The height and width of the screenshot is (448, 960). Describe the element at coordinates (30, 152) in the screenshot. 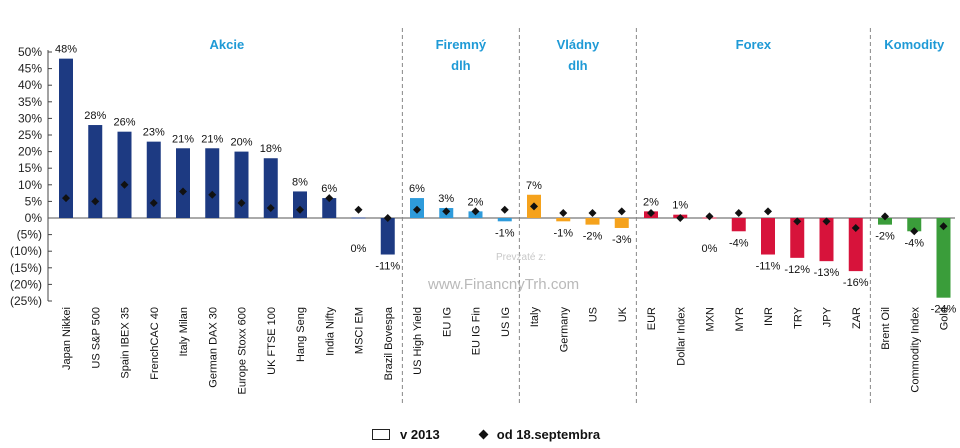

I see `y-tick-label: 20%` at that location.